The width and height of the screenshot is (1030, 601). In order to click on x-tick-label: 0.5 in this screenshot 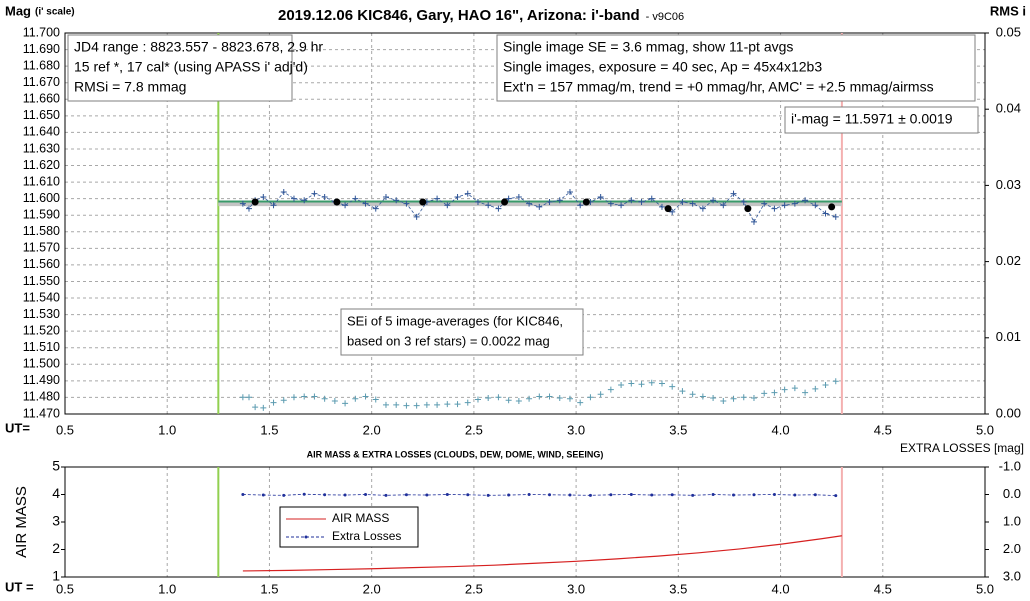, I will do `click(65, 588)`.